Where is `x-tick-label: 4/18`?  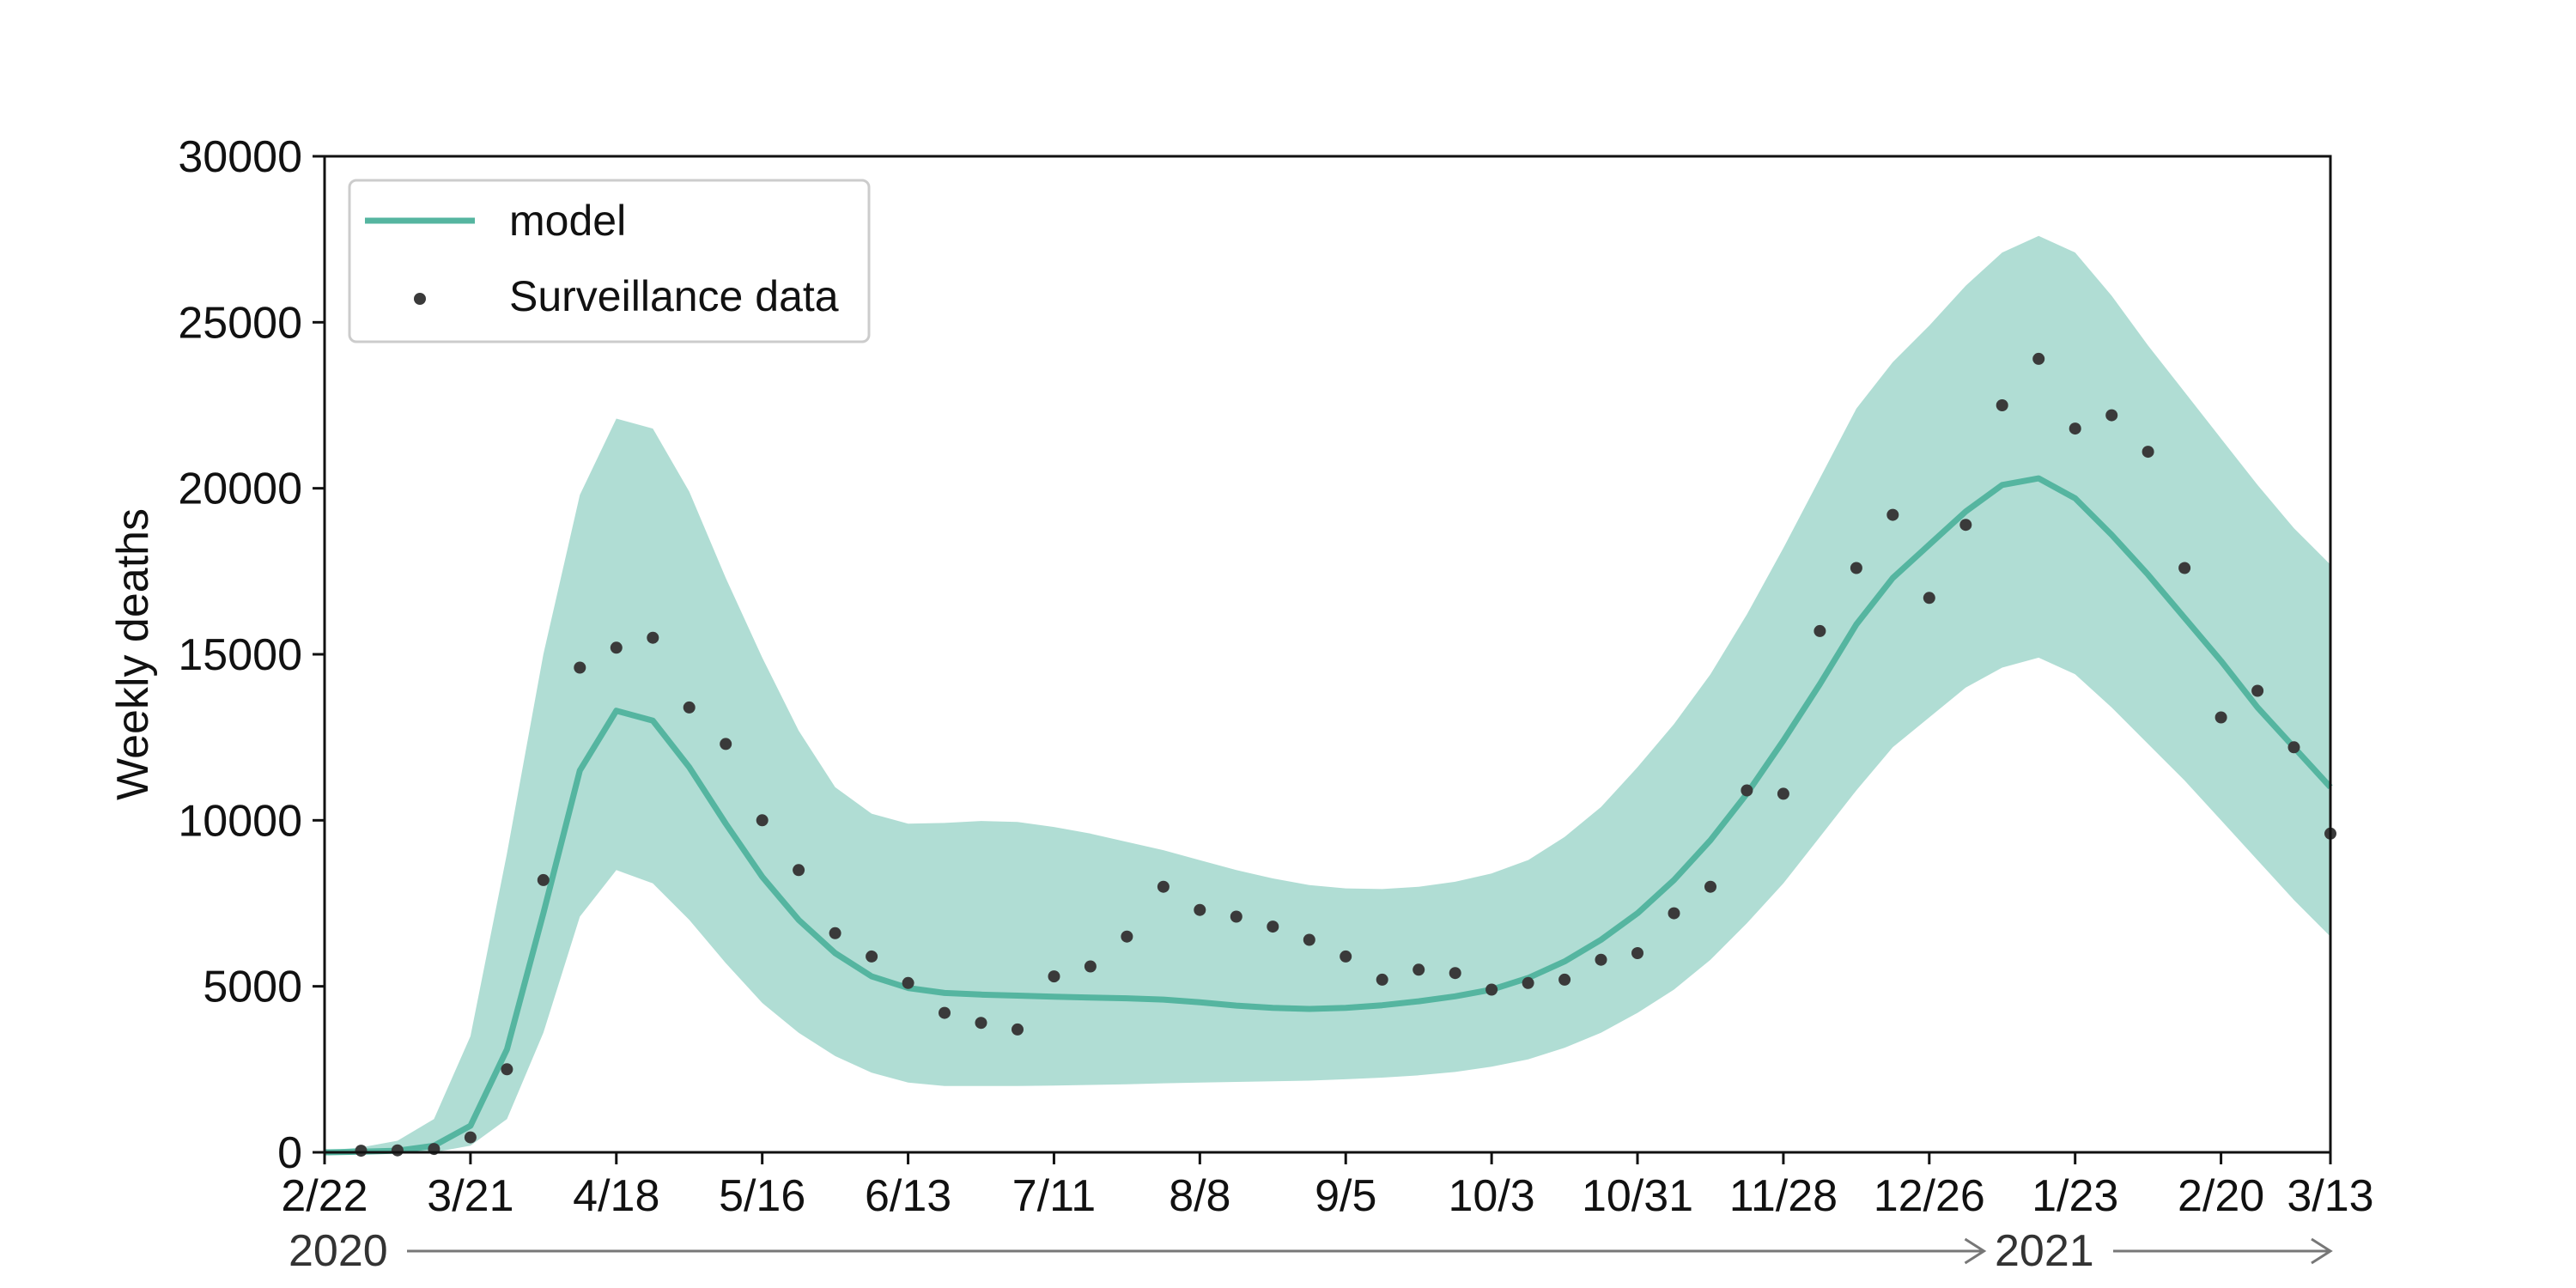
x-tick-label: 4/18 is located at coordinates (616, 1196).